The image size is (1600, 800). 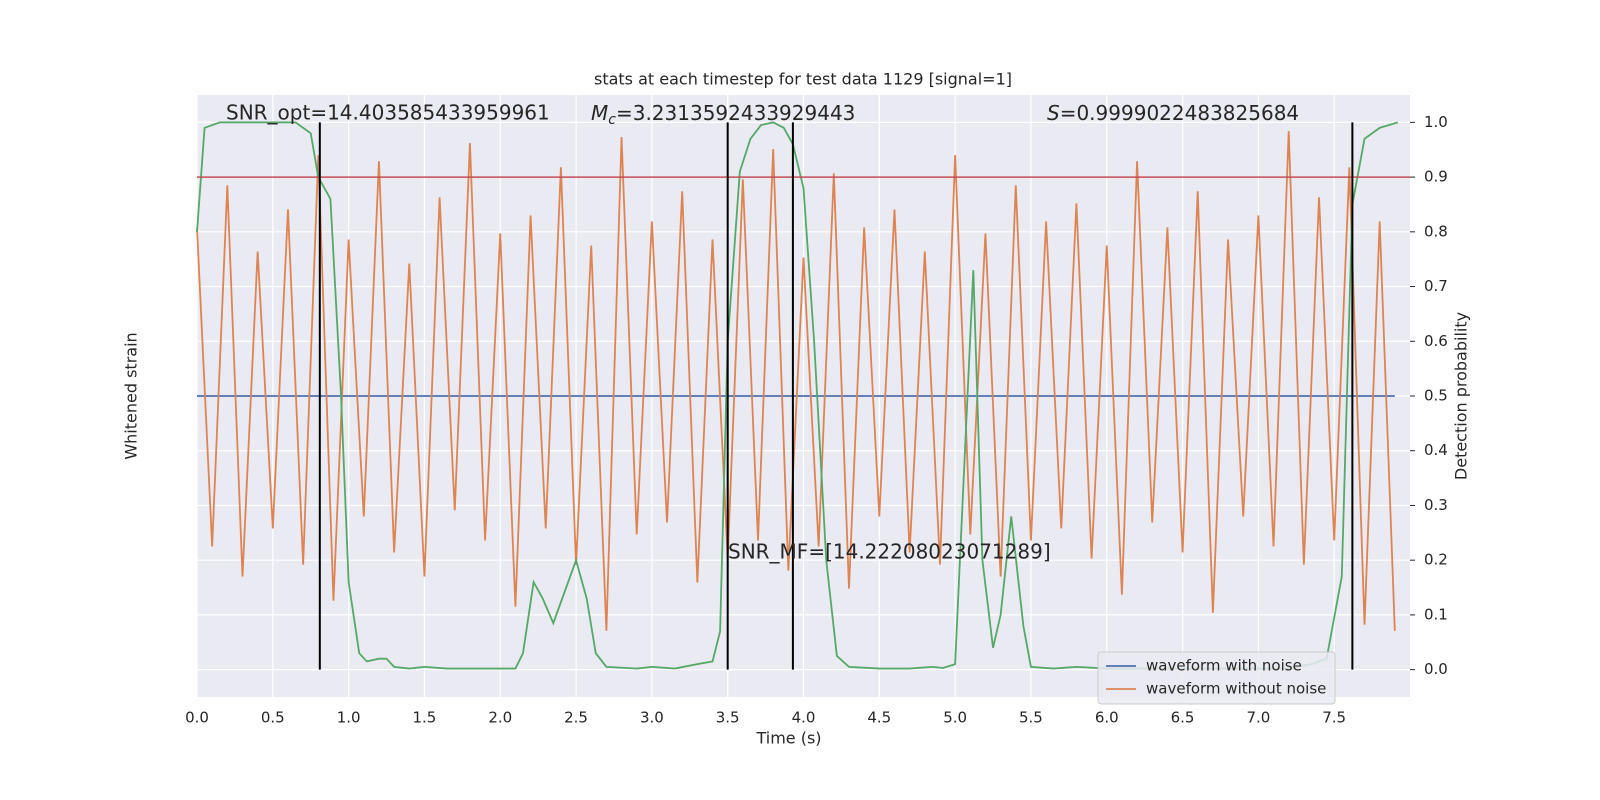 What do you see at coordinates (728, 718) in the screenshot?
I see `x-tick-label: 3.5` at bounding box center [728, 718].